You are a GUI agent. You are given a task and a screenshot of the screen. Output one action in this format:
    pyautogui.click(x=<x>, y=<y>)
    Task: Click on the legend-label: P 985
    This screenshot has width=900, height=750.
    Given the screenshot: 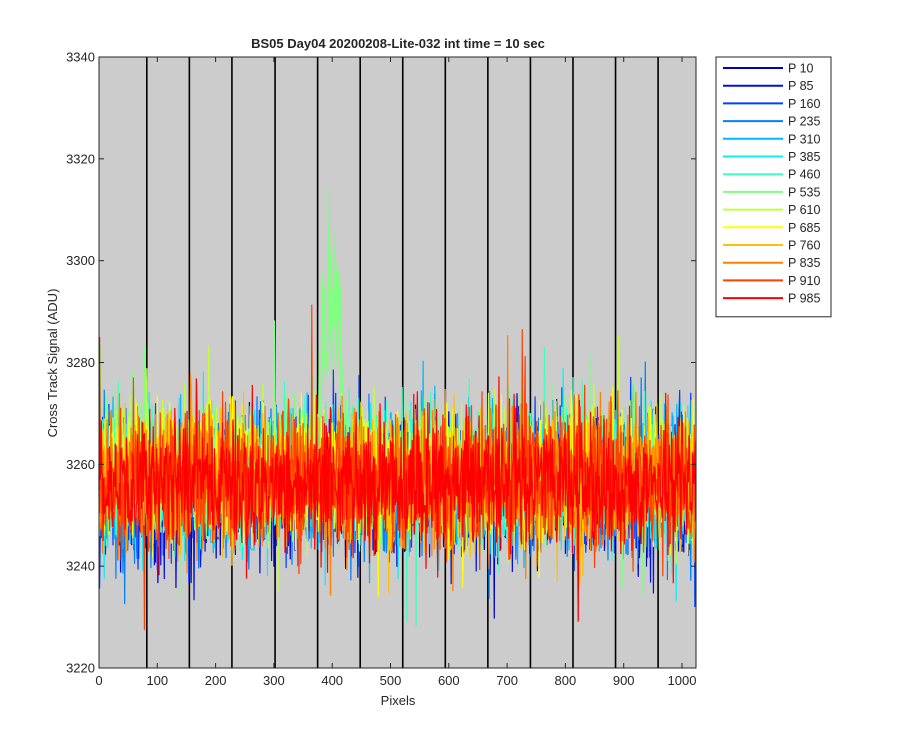 What is the action you would take?
    pyautogui.click(x=804, y=299)
    